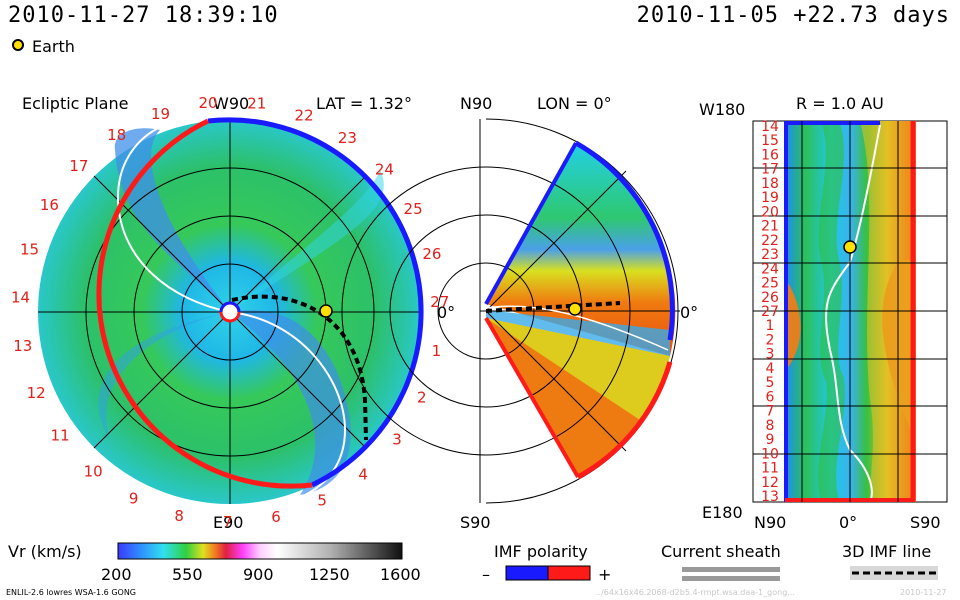 This screenshot has width=960, height=600. Describe the element at coordinates (548, 573) in the screenshot. I see `imf-polarity-swatch` at that location.